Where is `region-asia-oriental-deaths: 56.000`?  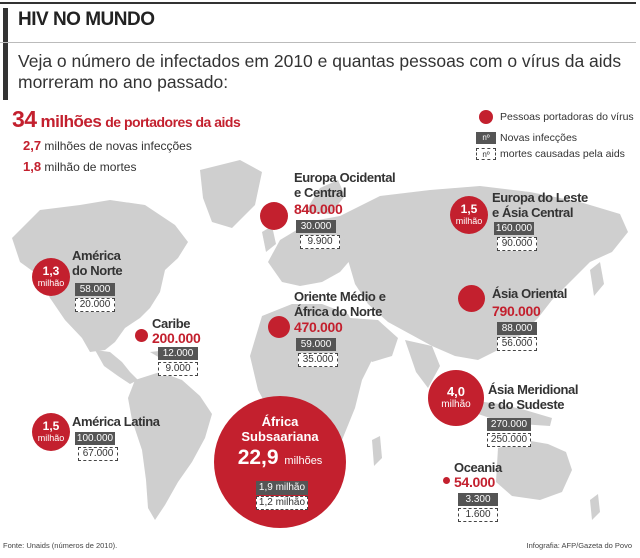 region-asia-oriental-deaths: 56.000 is located at coordinates (517, 344).